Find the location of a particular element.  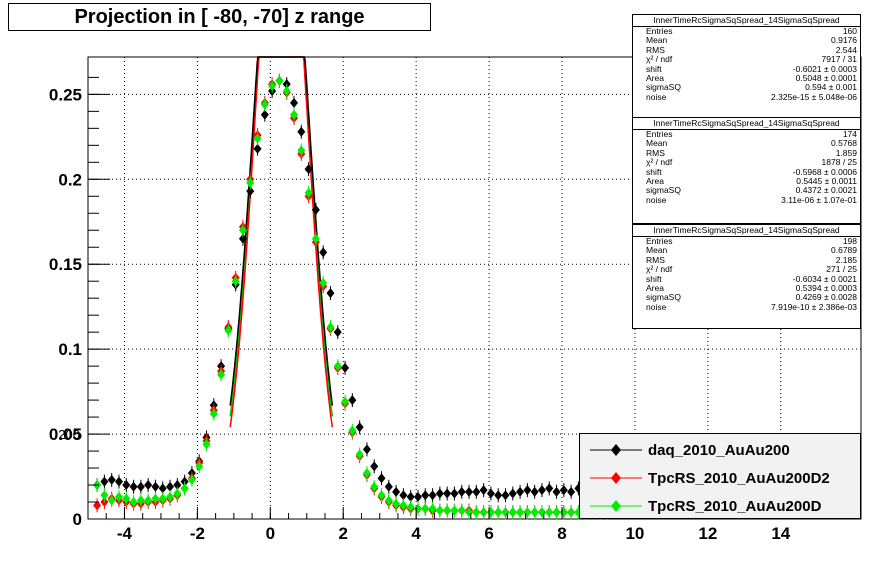

y-tick-label: 0.05 is located at coordinates (65, 434).